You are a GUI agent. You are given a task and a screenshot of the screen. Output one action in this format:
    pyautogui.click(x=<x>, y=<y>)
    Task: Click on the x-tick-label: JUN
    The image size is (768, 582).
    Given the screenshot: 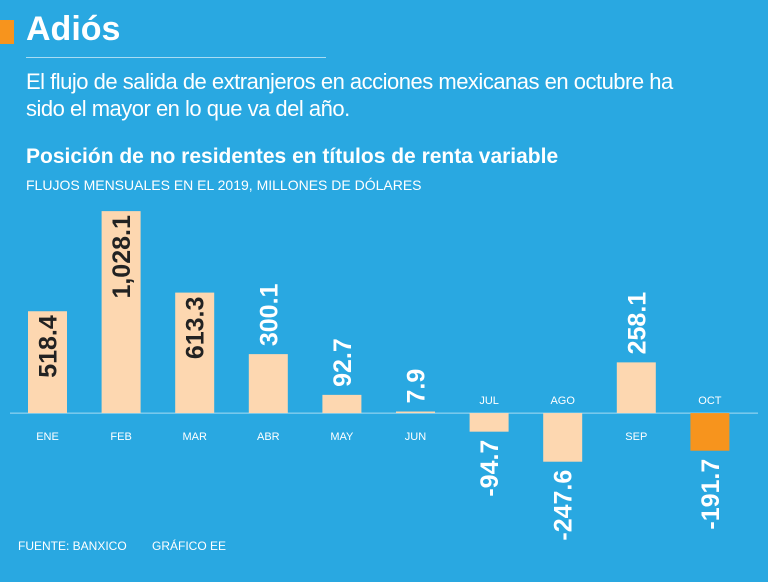 What is the action you would take?
    pyautogui.click(x=415, y=437)
    